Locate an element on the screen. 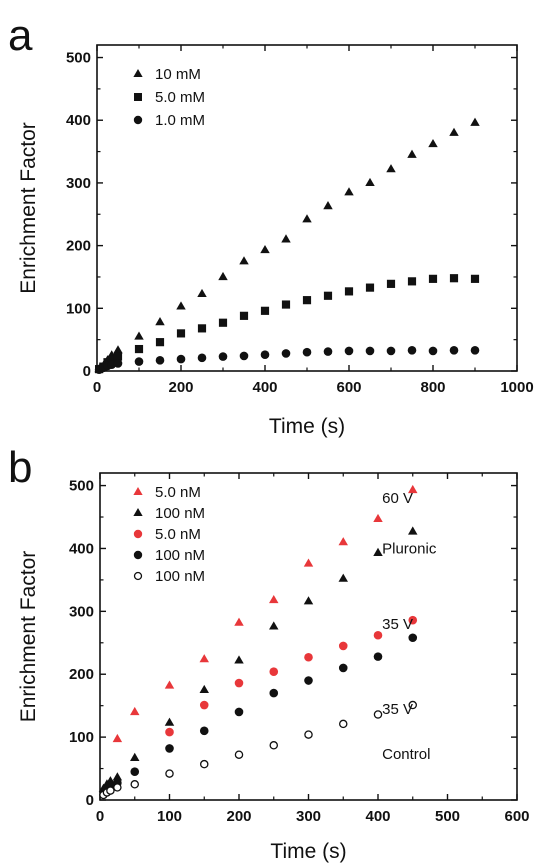 This screenshot has height=866, width=537. x-tick-label: 500 is located at coordinates (447, 816).